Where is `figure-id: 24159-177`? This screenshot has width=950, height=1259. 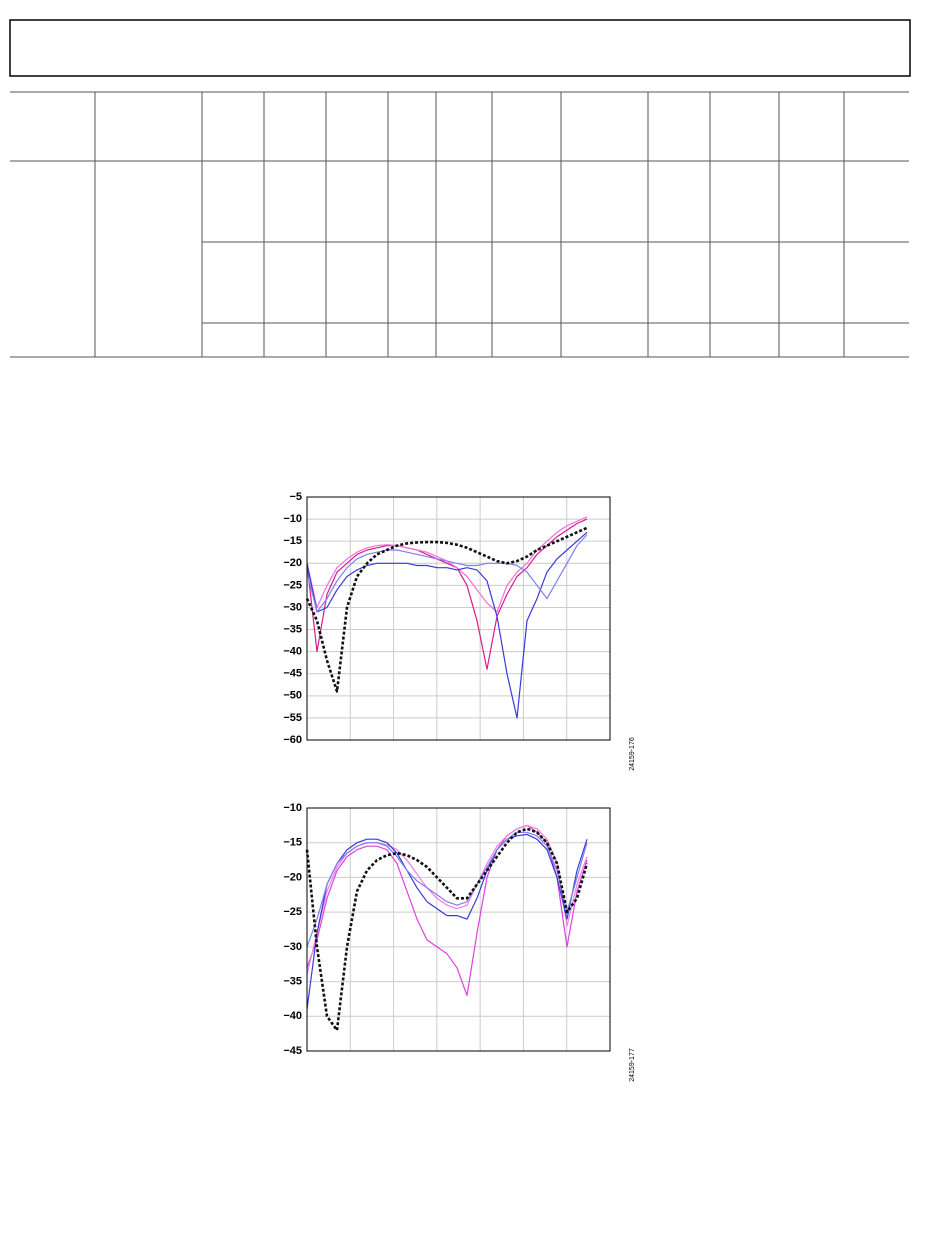
figure-id: 24159-177 is located at coordinates (632, 1065).